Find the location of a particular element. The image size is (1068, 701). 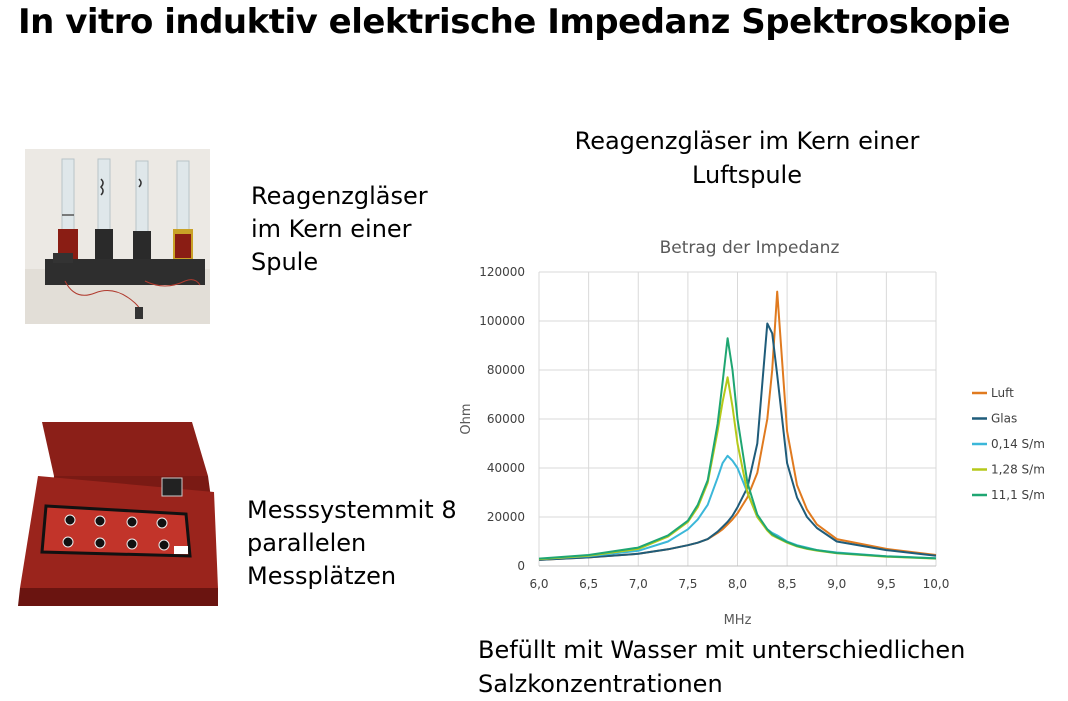

x-tick-label: 7,5 is located at coordinates (687, 584).